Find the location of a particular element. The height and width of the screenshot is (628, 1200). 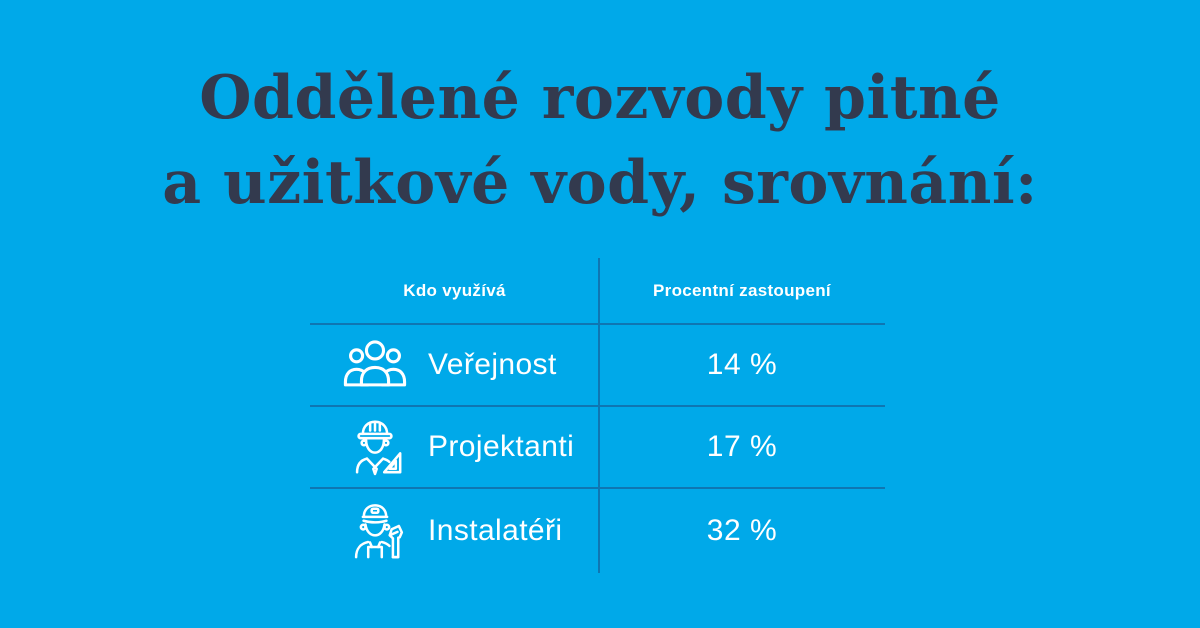

column-divider is located at coordinates (599, 415).